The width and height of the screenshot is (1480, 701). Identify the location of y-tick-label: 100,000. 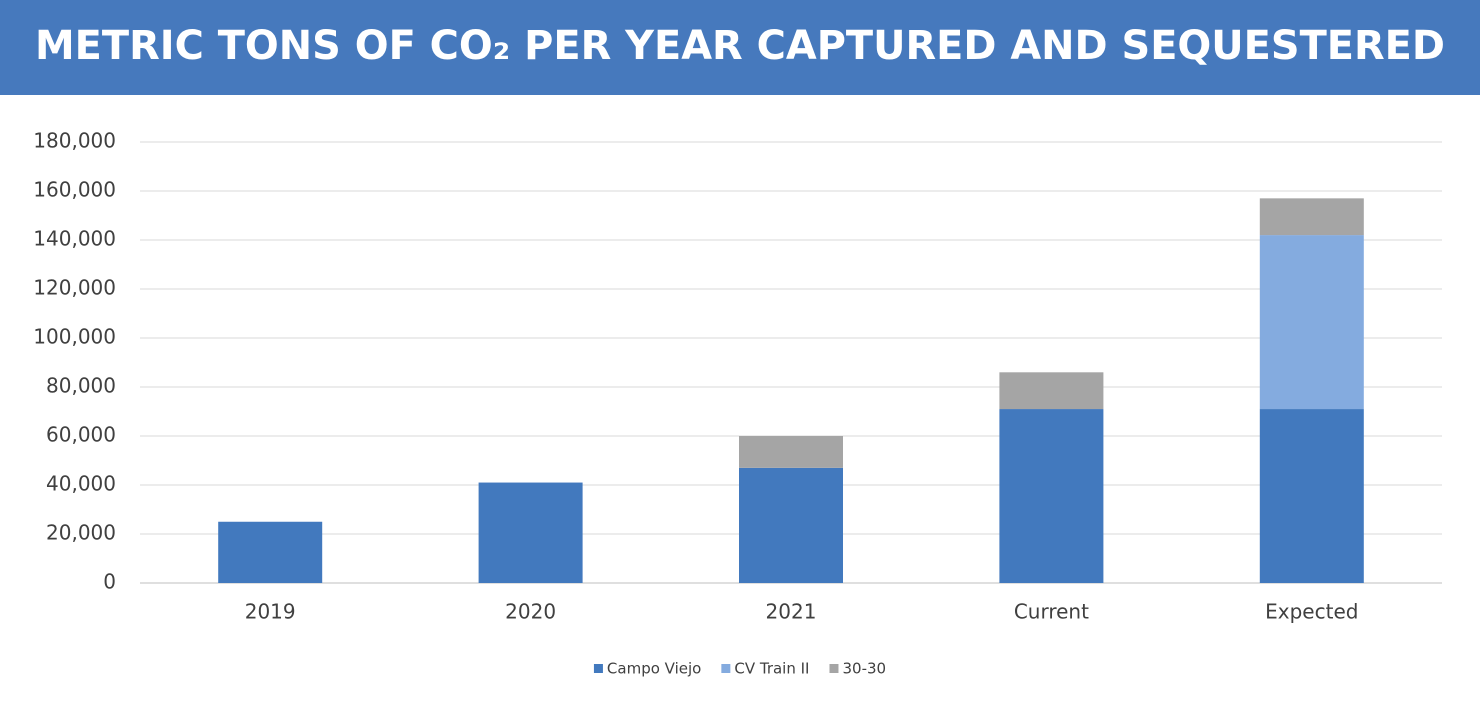
(74, 337).